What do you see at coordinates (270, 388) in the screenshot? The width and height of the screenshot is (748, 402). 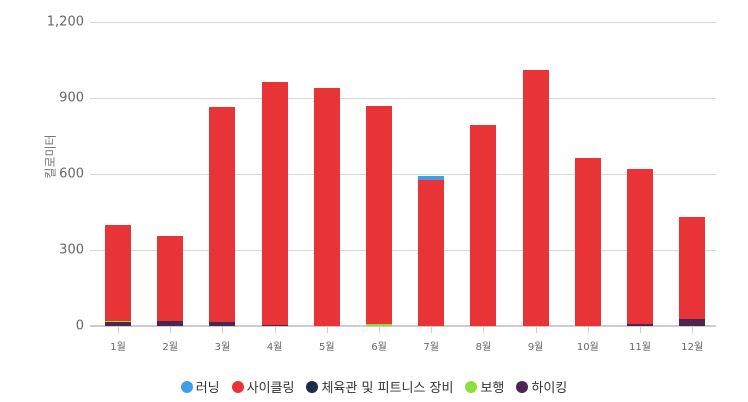 I see `legend-label: 사이클링` at bounding box center [270, 388].